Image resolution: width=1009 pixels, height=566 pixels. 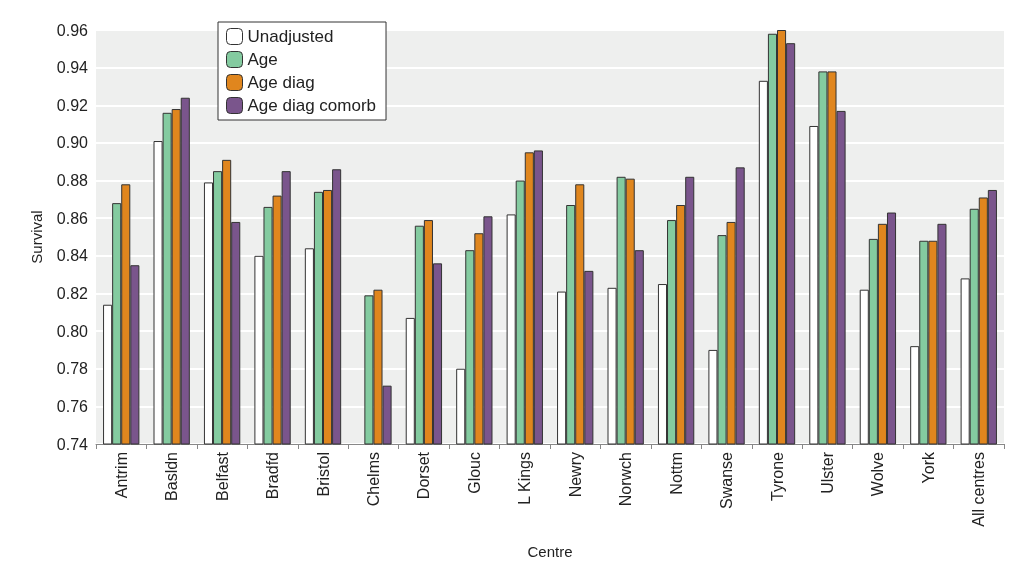 I want to click on x-tick-label: Dorset, so click(x=424, y=475).